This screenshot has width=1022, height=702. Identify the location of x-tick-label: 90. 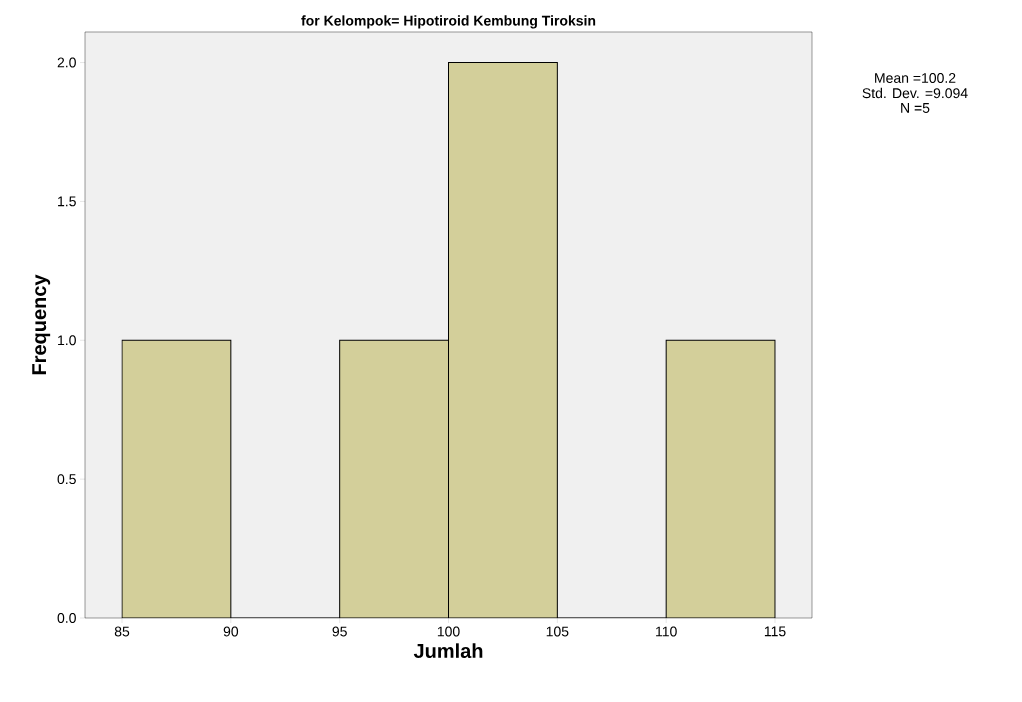
(231, 631).